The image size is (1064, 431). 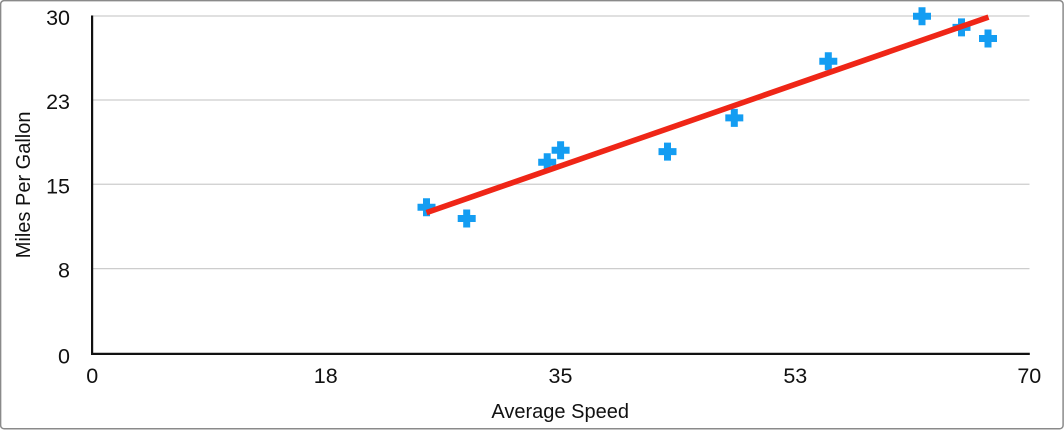 I want to click on svg-text: Average Speed, so click(x=560, y=412).